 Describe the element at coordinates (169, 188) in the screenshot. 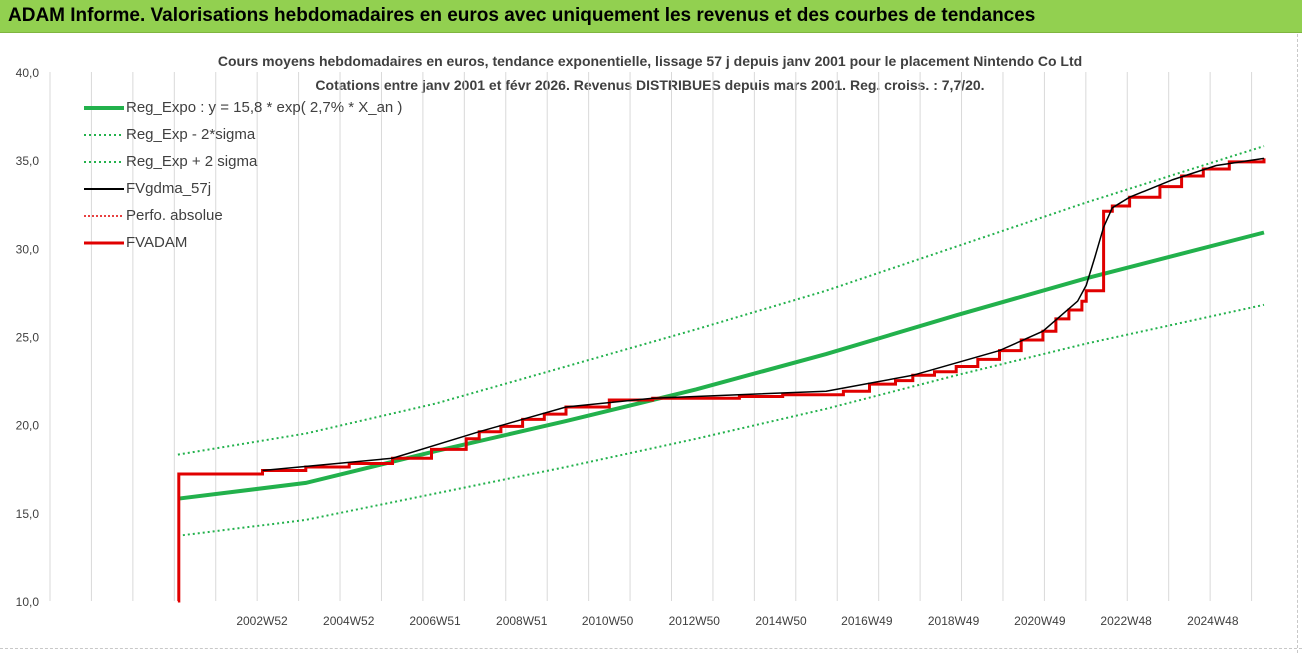

I see `legend-label: FVgdma_57j` at that location.